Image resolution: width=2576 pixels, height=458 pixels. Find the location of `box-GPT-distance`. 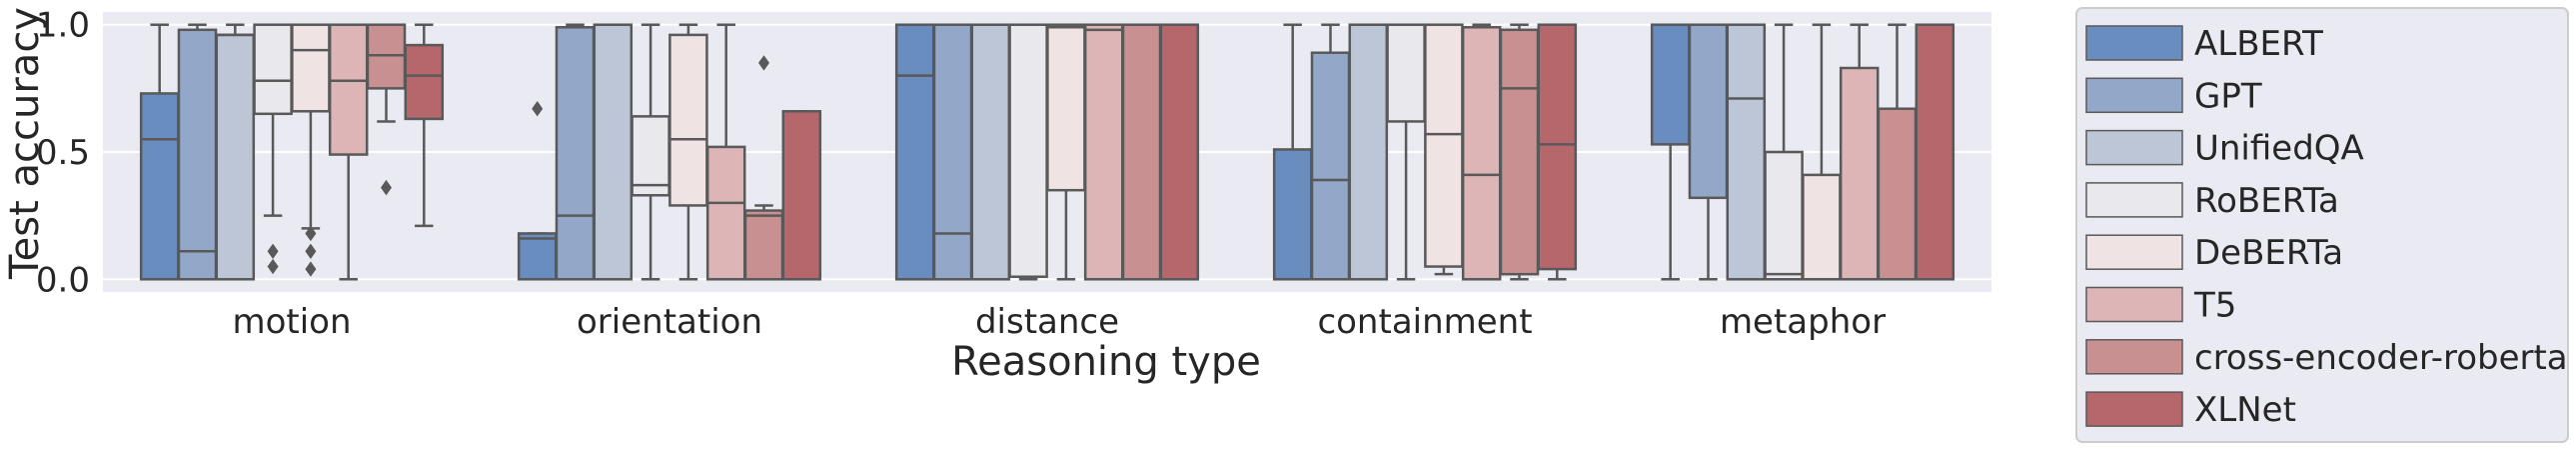

box-GPT-distance is located at coordinates (952, 152).